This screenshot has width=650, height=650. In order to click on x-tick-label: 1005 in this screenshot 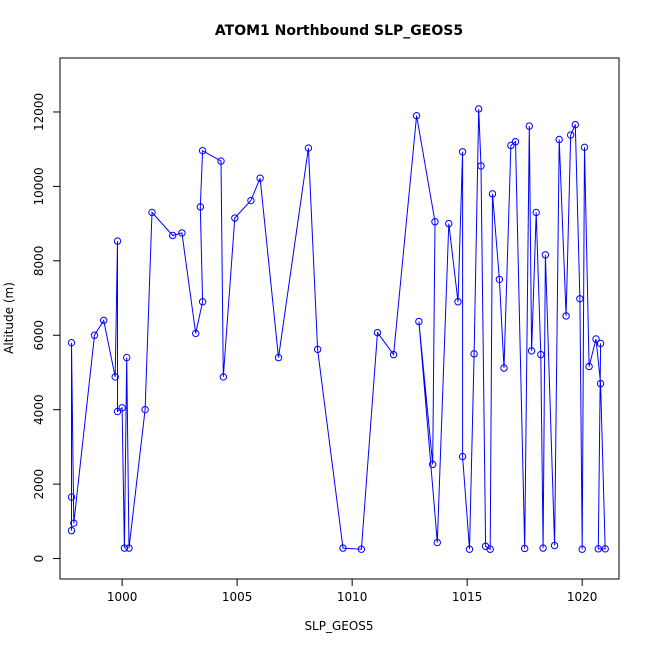, I will do `click(237, 597)`.